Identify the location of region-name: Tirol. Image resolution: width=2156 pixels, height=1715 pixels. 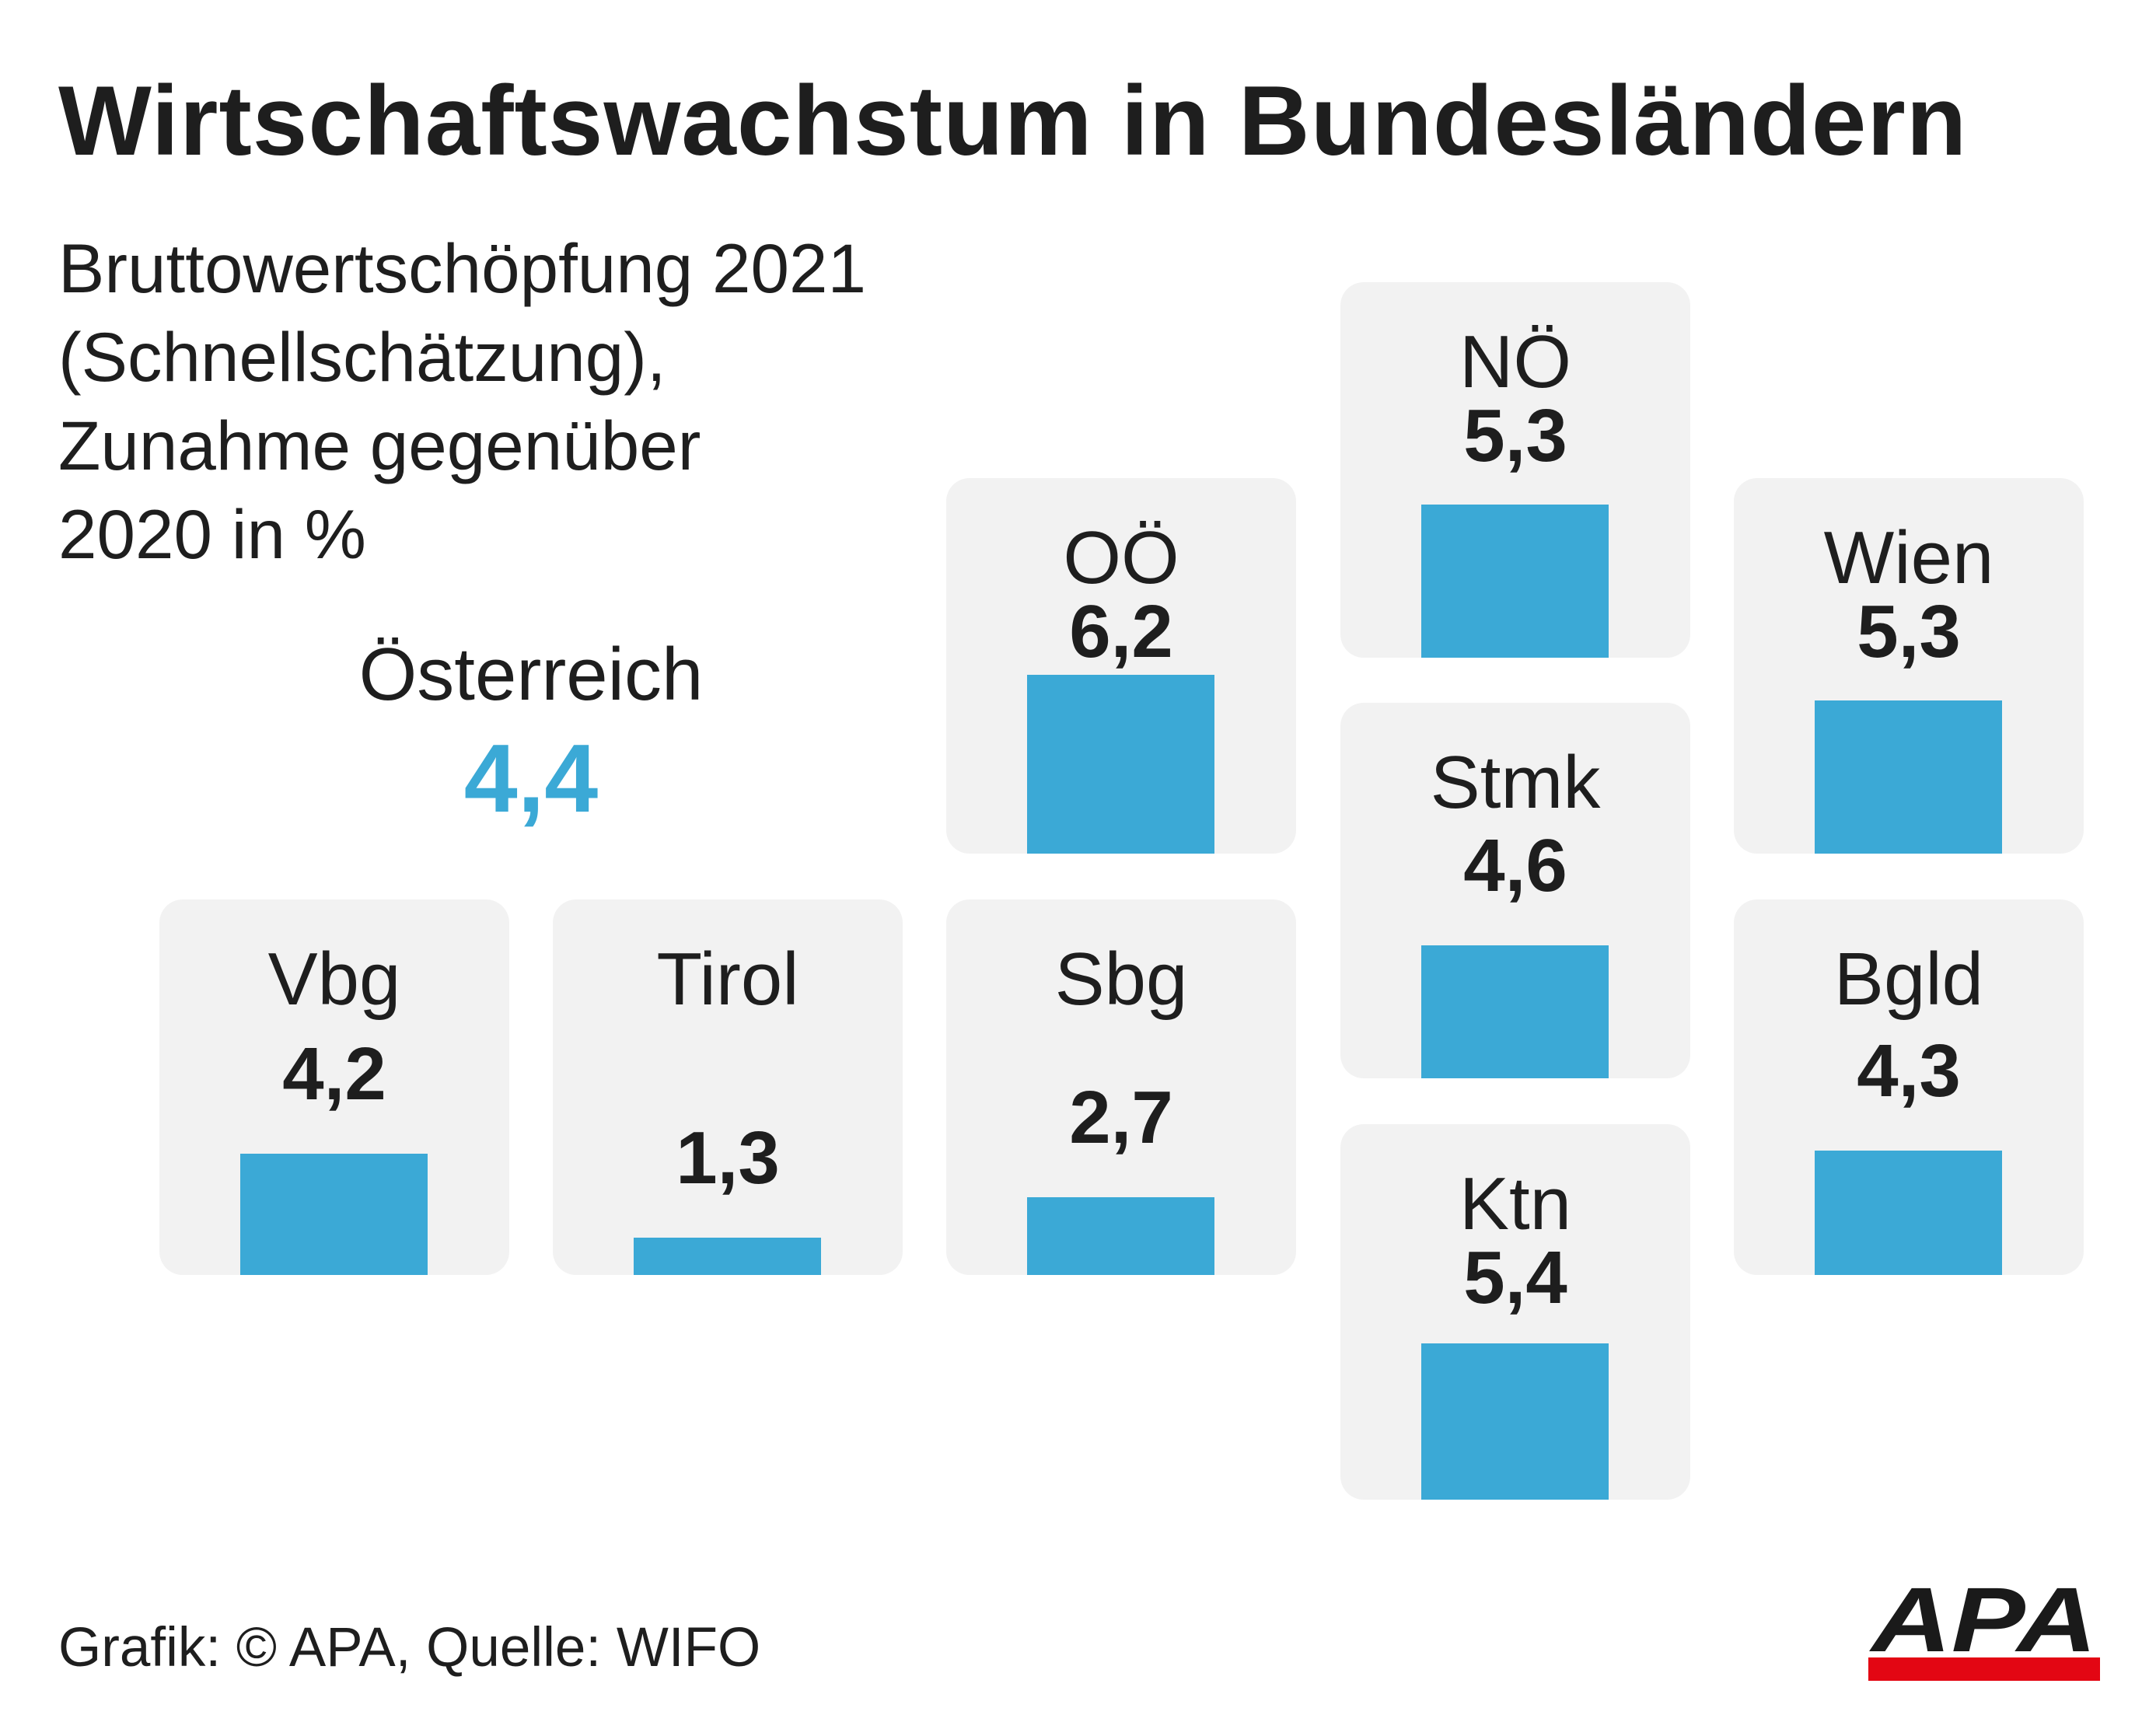
(727, 980).